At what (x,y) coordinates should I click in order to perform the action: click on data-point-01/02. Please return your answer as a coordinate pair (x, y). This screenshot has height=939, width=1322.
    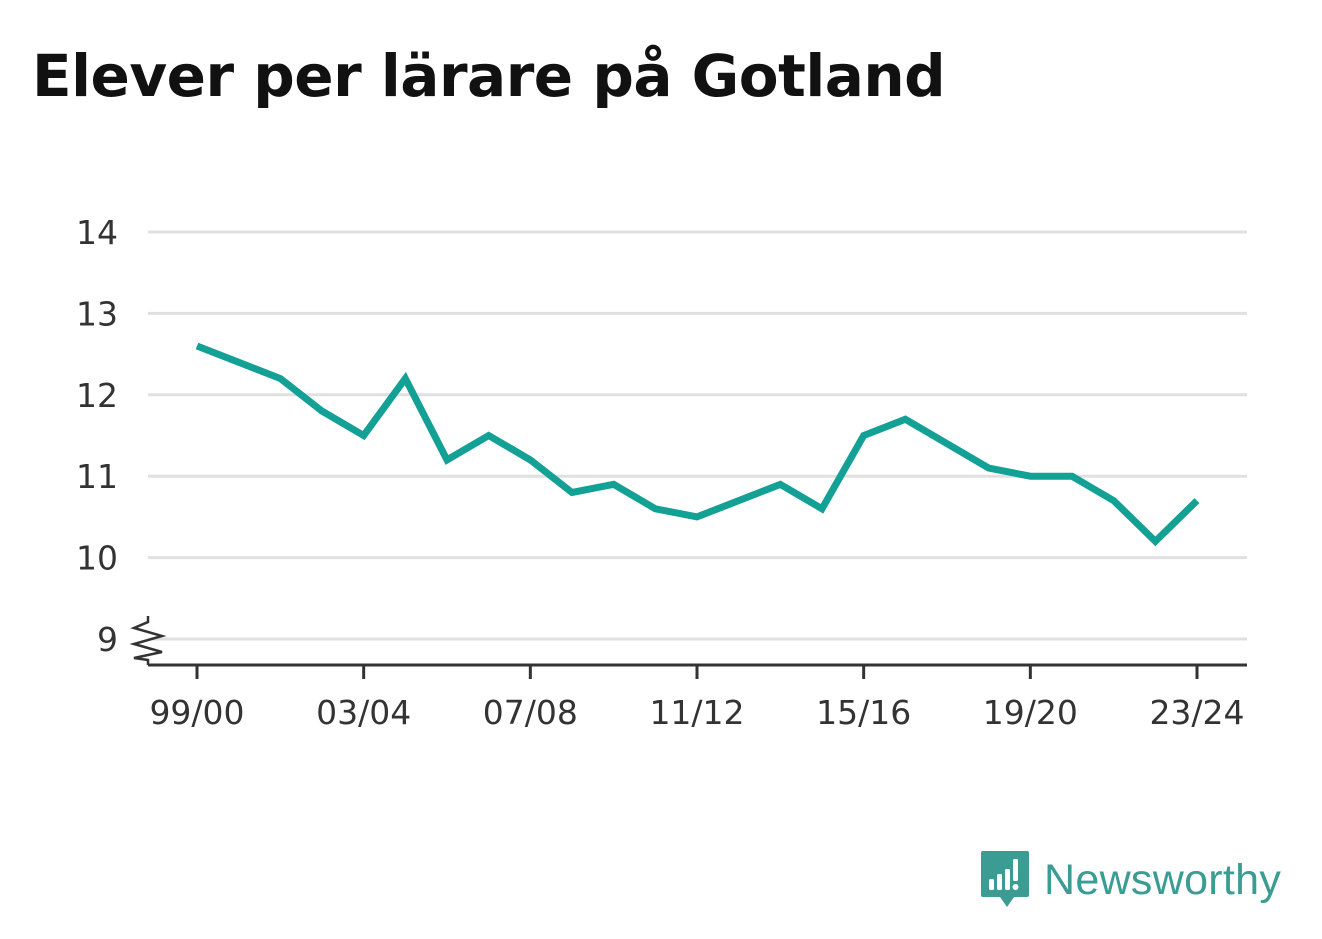
    Looking at the image, I should click on (280, 378).